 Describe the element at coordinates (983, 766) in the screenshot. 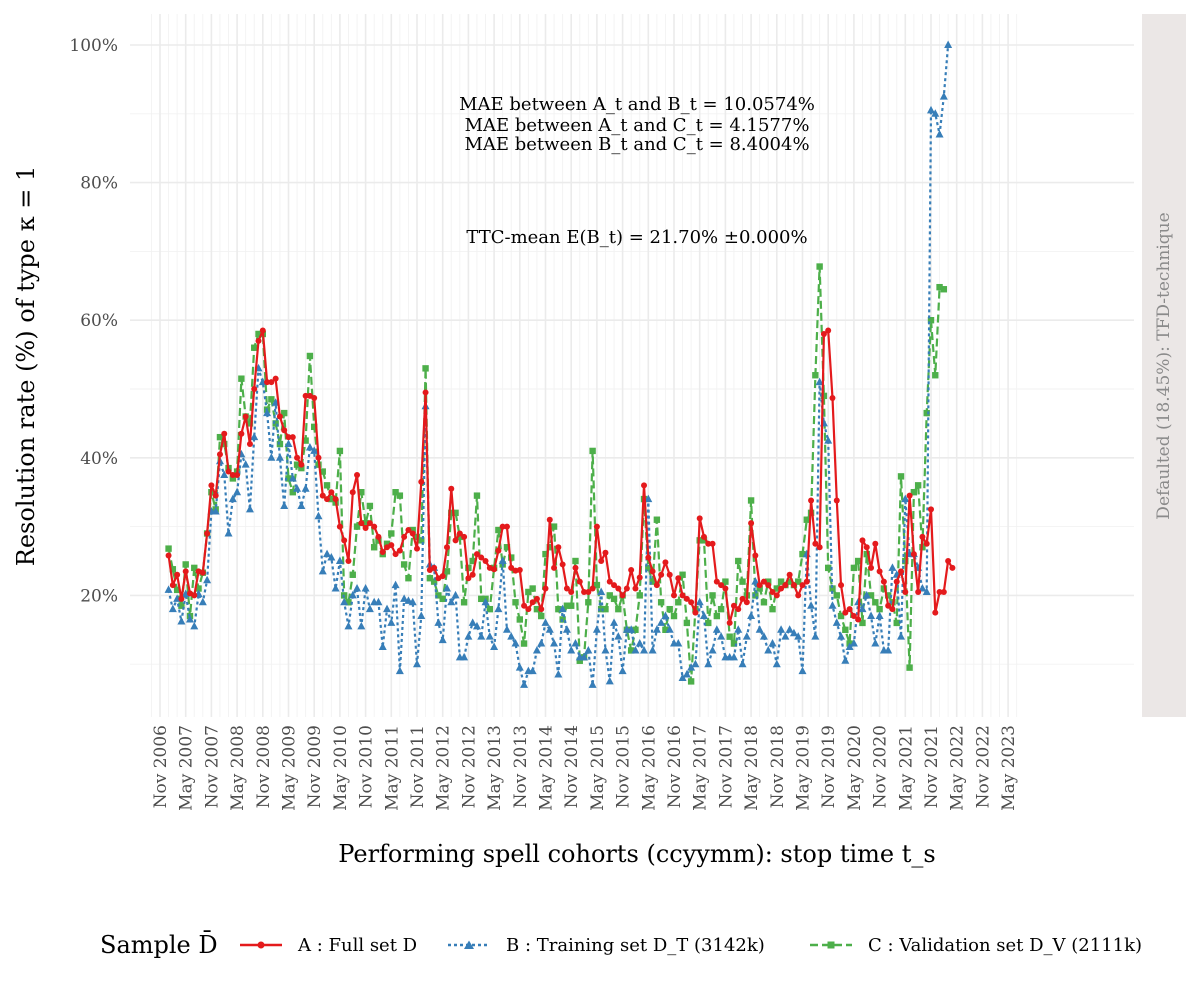

I see `x-tick-label: Nov 2022` at that location.